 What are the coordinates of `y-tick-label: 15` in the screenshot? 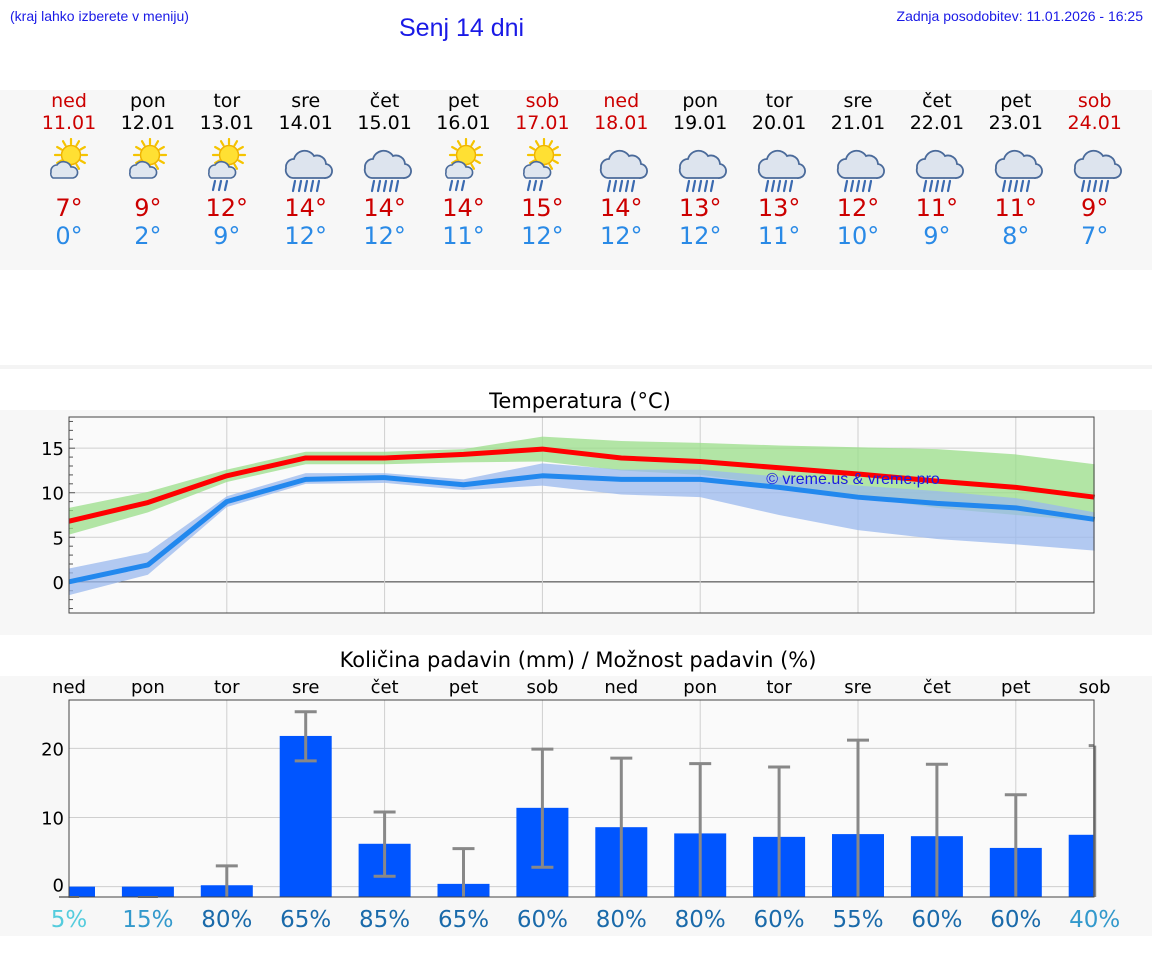 It's located at (52, 449).